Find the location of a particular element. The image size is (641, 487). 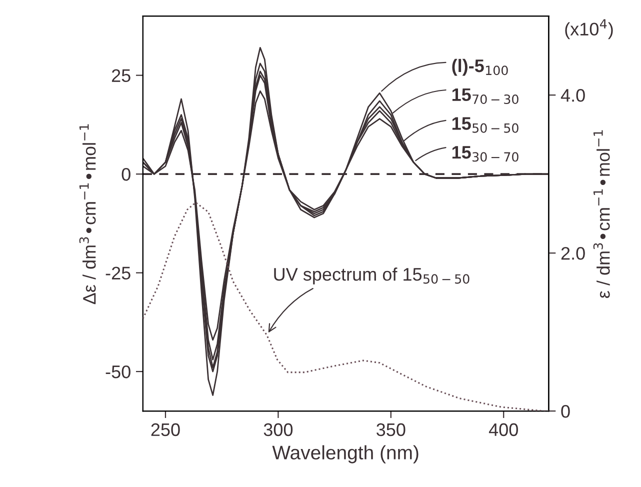

legend-label: (l)-5$_{100}$ is located at coordinates (480, 67).